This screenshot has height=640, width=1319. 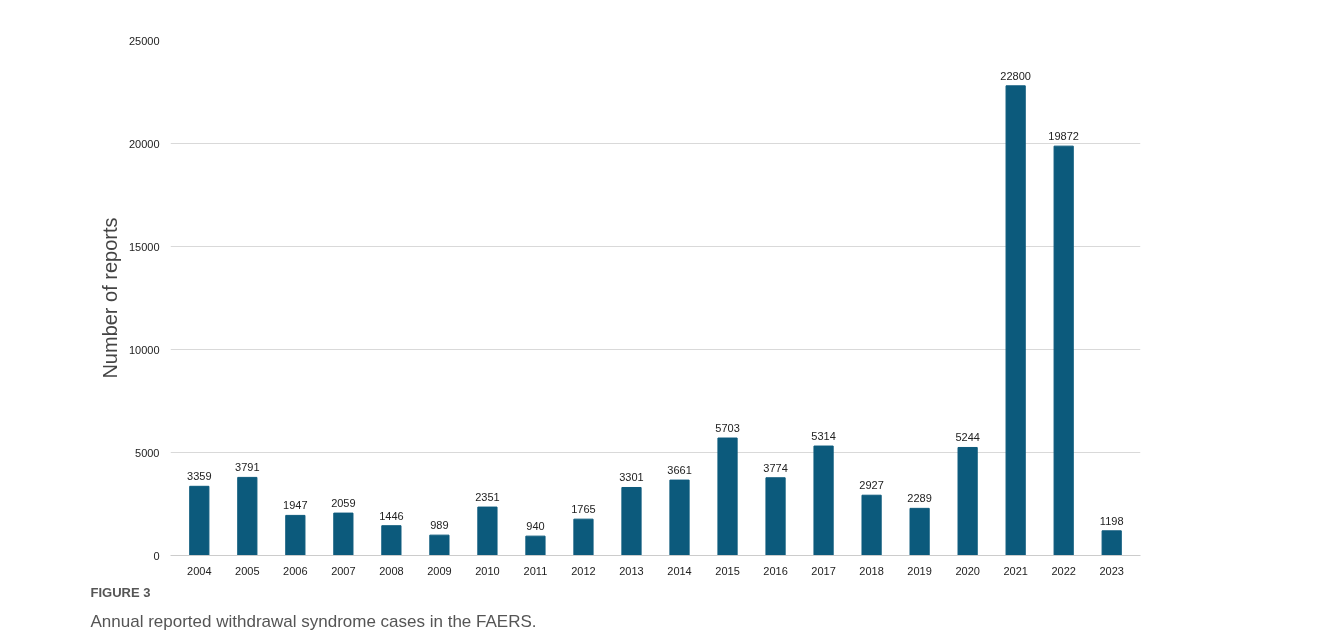 I want to click on data-label: 2059, so click(x=343, y=503).